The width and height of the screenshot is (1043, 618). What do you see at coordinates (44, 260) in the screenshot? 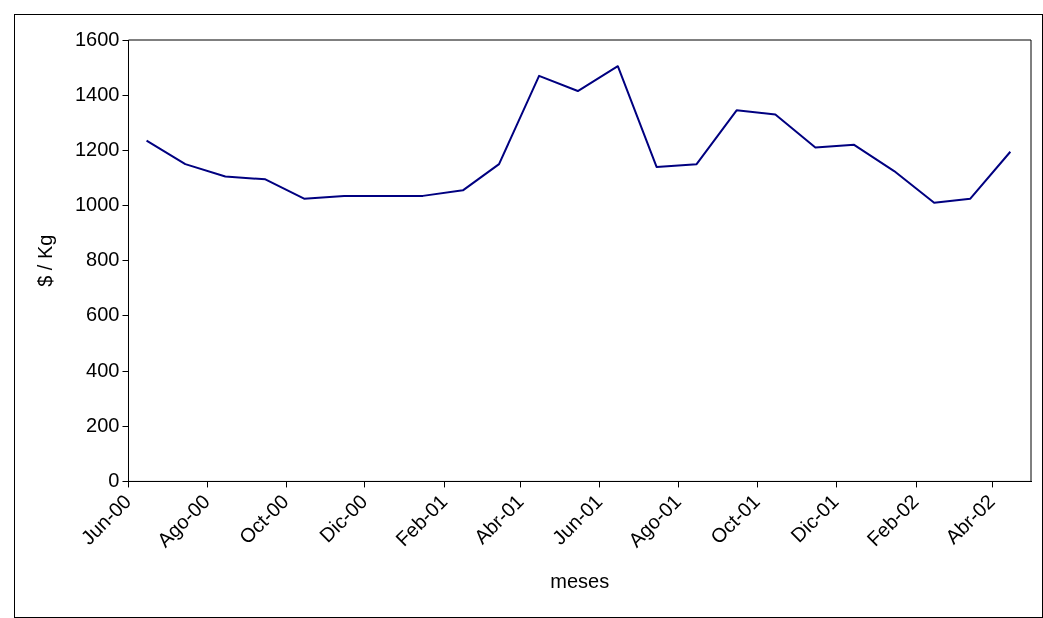
I see `y-axis-title: $ / Kg` at bounding box center [44, 260].